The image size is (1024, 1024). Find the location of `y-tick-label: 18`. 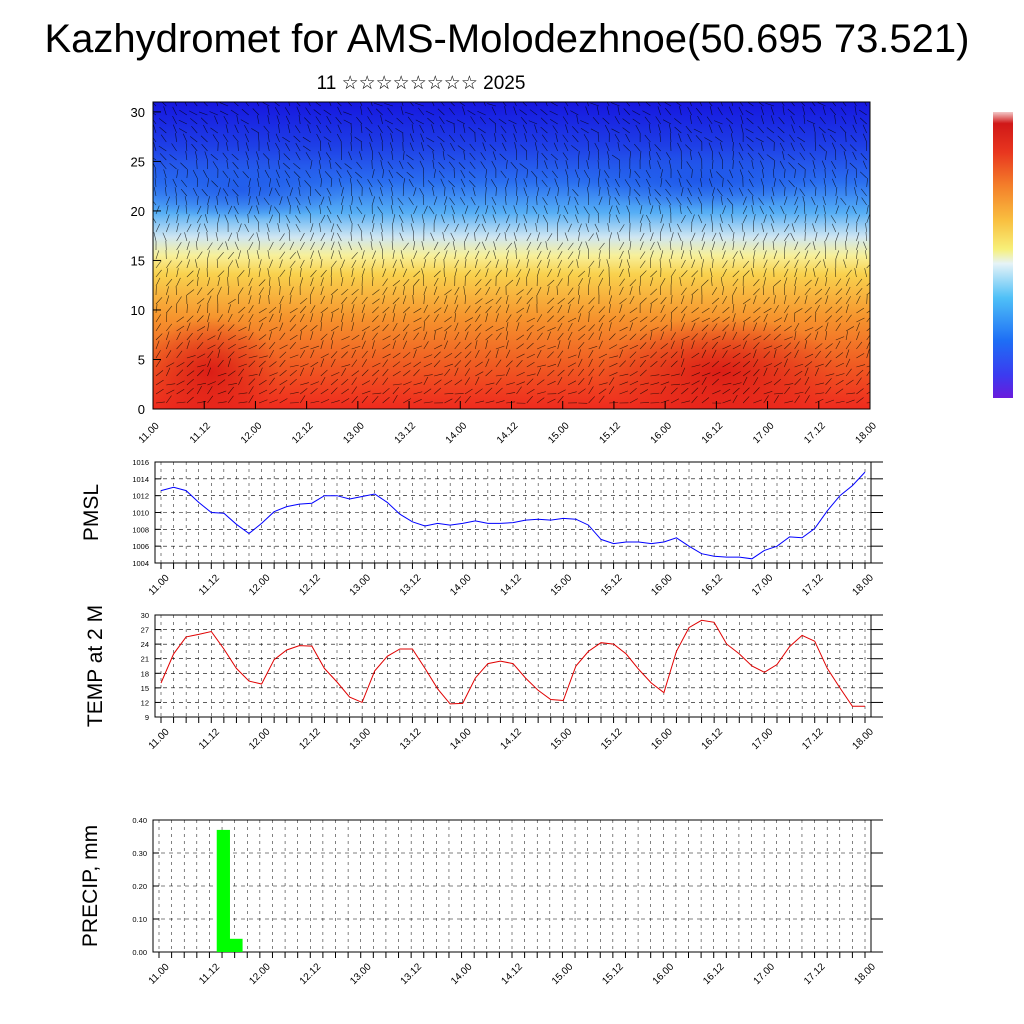

y-tick-label: 18 is located at coordinates (145, 673).